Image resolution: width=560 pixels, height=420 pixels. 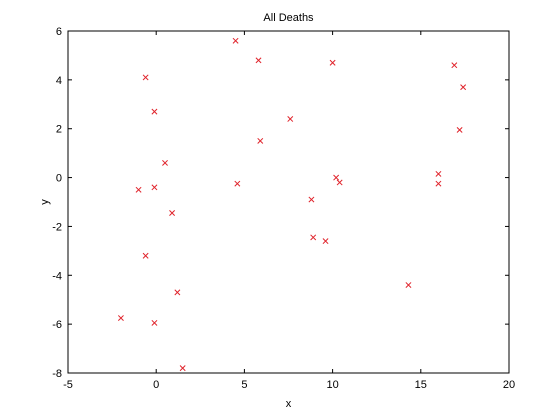 I want to click on y-tick-label: -6, so click(x=57, y=325).